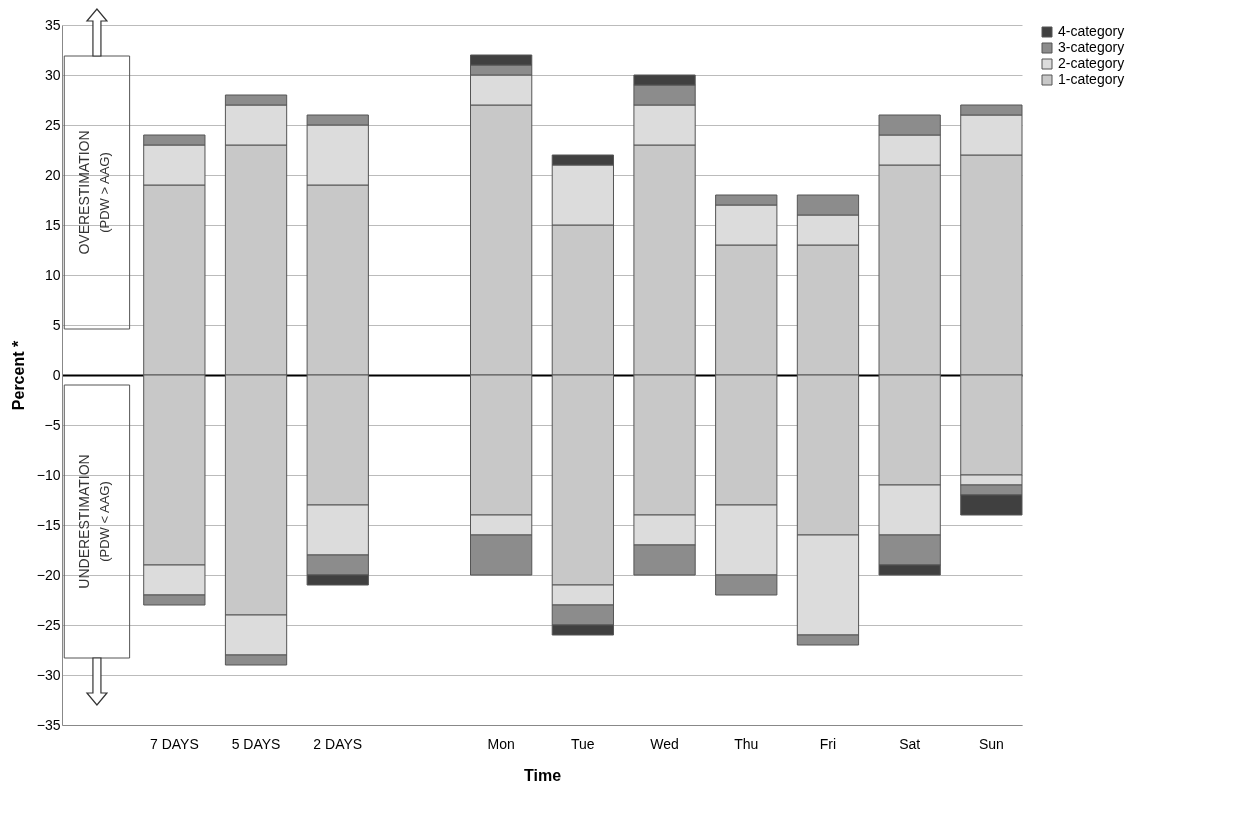 The width and height of the screenshot is (1247, 837). What do you see at coordinates (338, 743) in the screenshot?
I see `x-tick-label: 2 DAYS` at bounding box center [338, 743].